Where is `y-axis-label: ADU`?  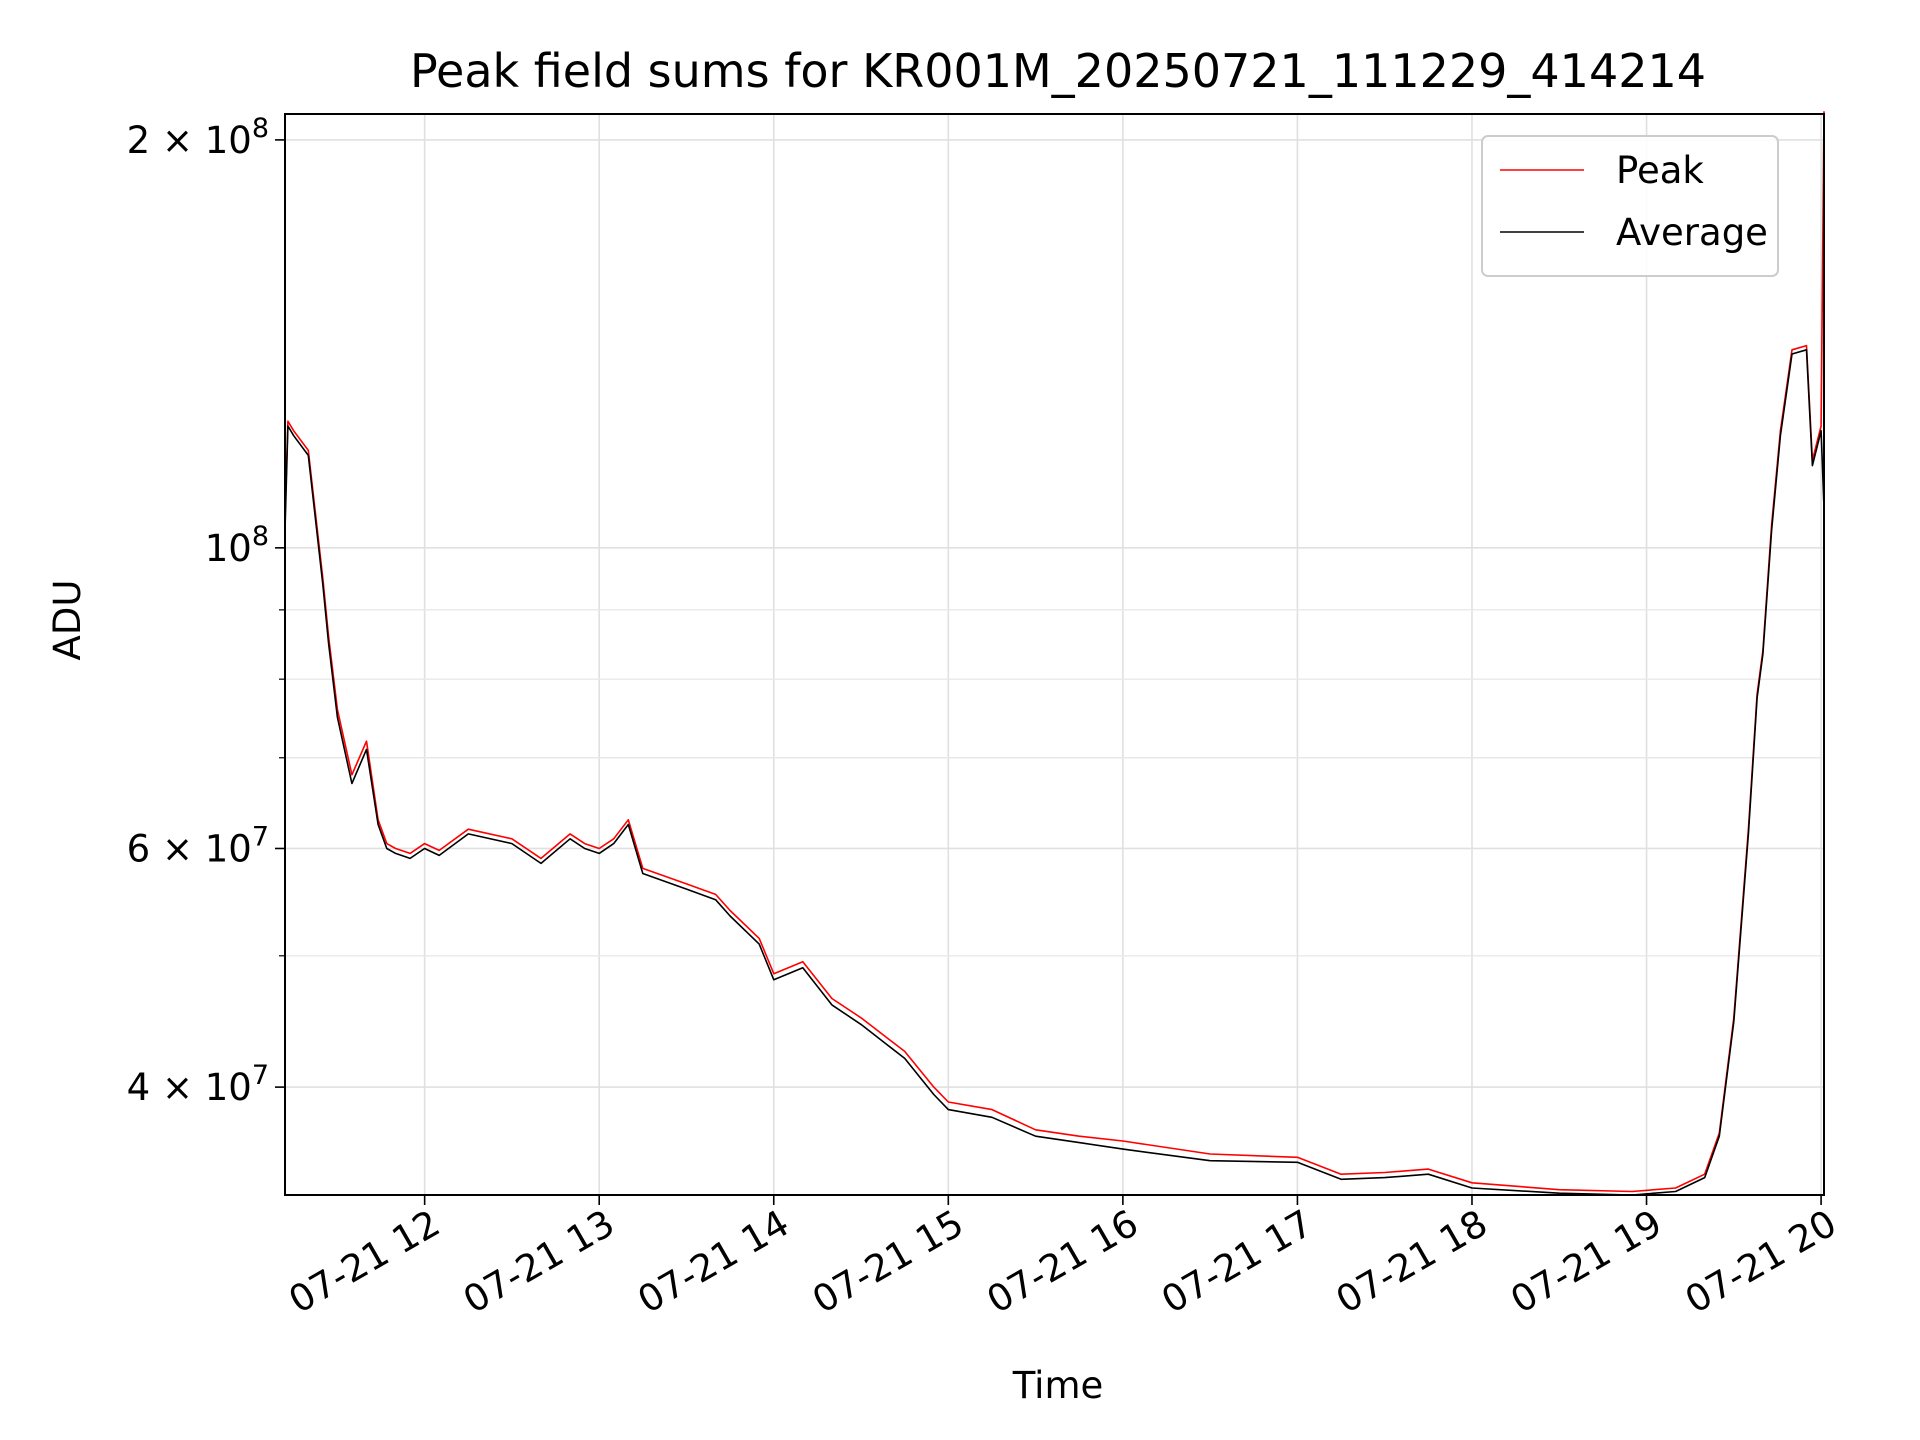
y-axis-label: ADU is located at coordinates (67, 620).